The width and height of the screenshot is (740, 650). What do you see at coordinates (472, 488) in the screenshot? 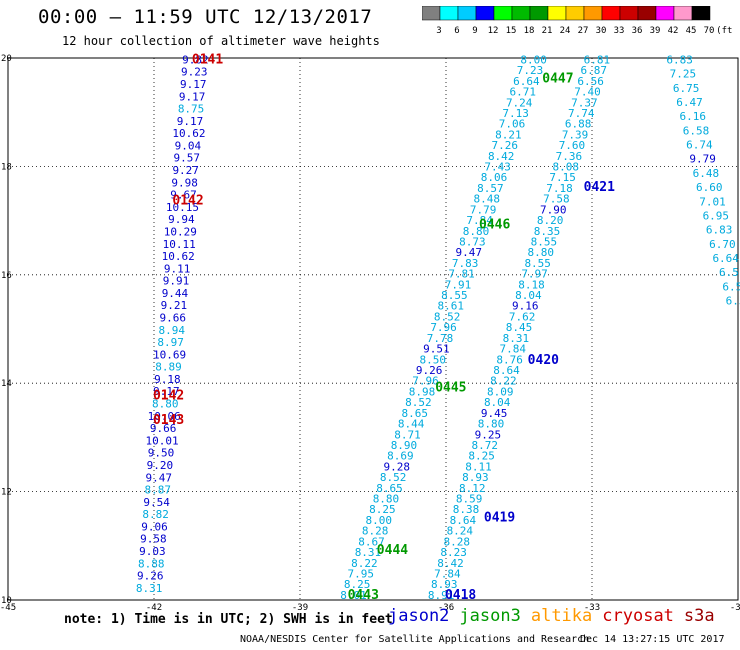
I see `wave-height-label: 8.12` at bounding box center [472, 488].